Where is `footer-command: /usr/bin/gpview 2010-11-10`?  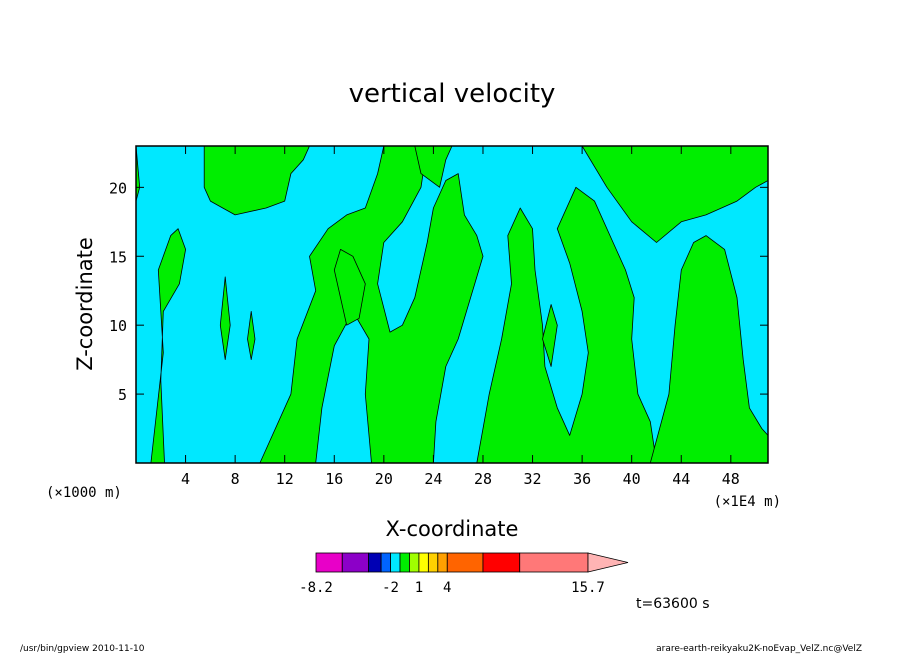
footer-command: /usr/bin/gpview 2010-11-10 is located at coordinates (82, 649).